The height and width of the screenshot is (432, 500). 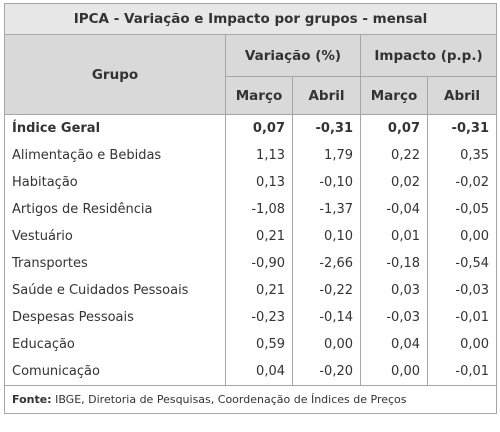 What do you see at coordinates (462, 155) in the screenshot?
I see `value-cell: 0,35` at bounding box center [462, 155].